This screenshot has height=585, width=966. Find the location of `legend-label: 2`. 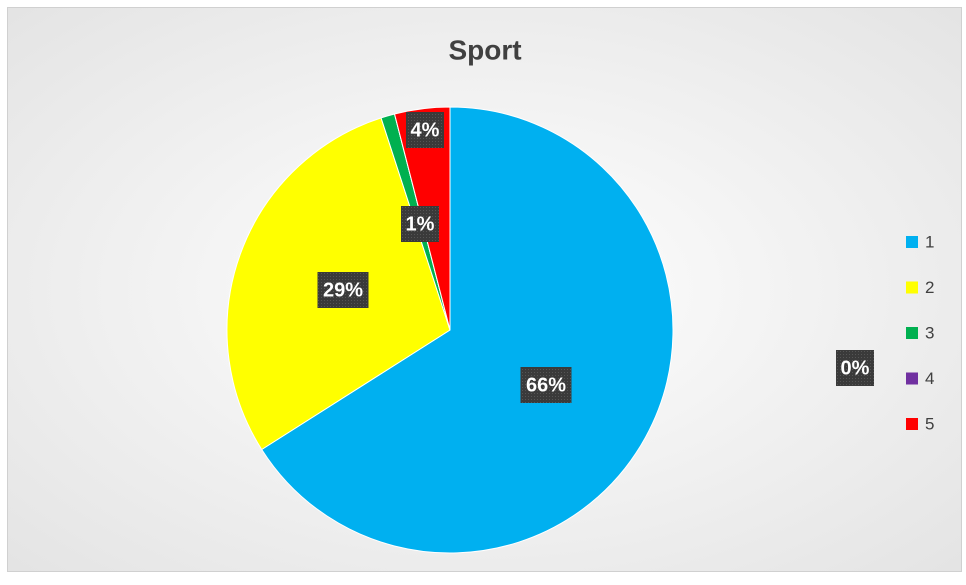

legend-label: 2 is located at coordinates (929, 287).